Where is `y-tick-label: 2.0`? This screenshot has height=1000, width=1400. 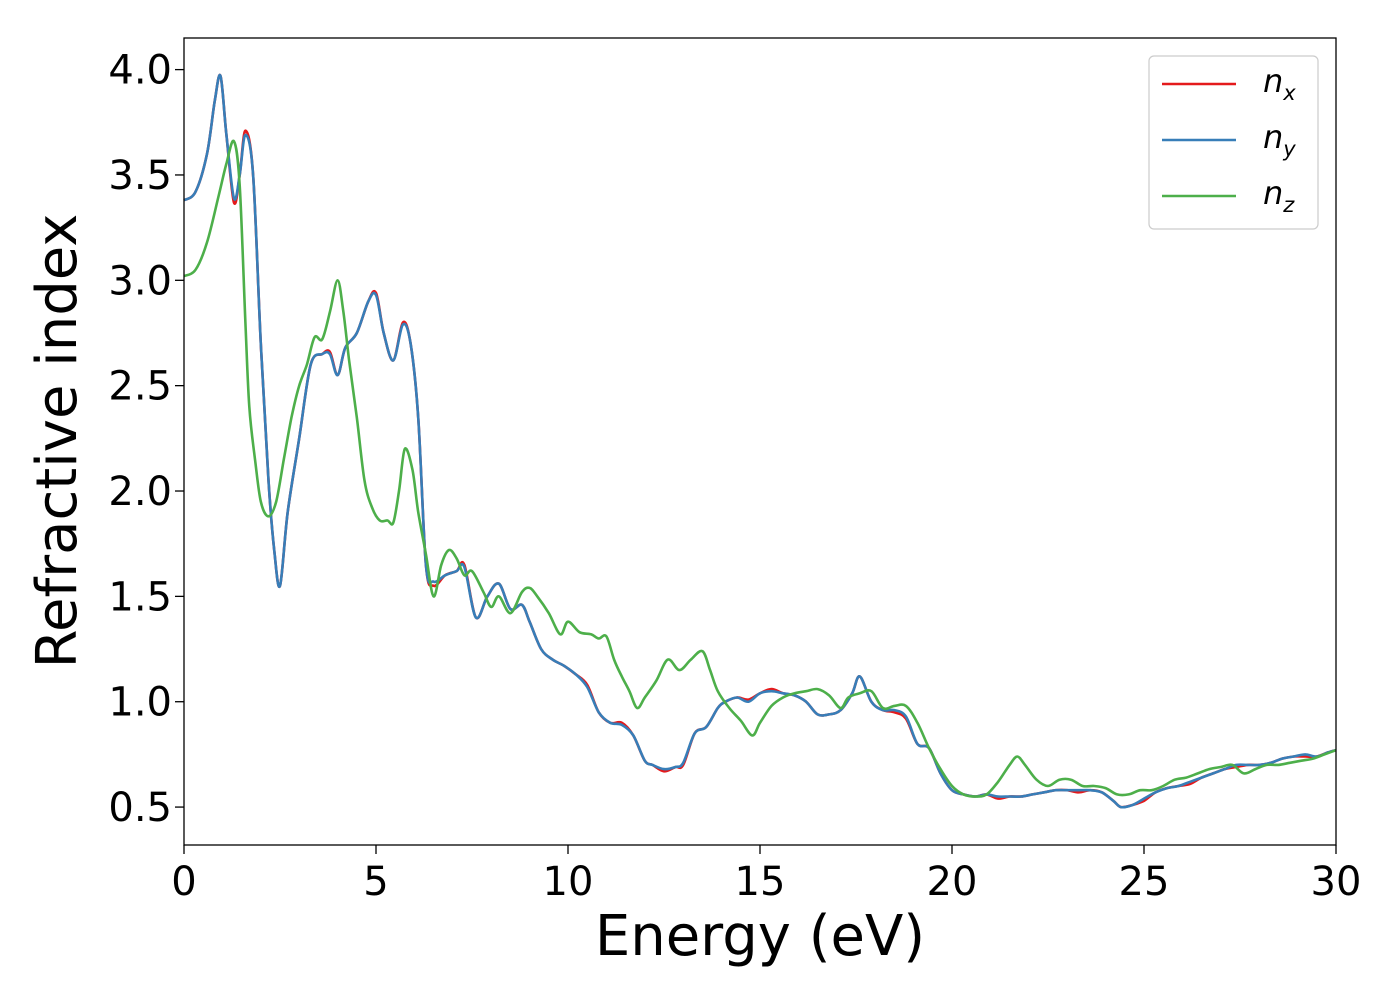
y-tick-label: 2.0 is located at coordinates (140, 492).